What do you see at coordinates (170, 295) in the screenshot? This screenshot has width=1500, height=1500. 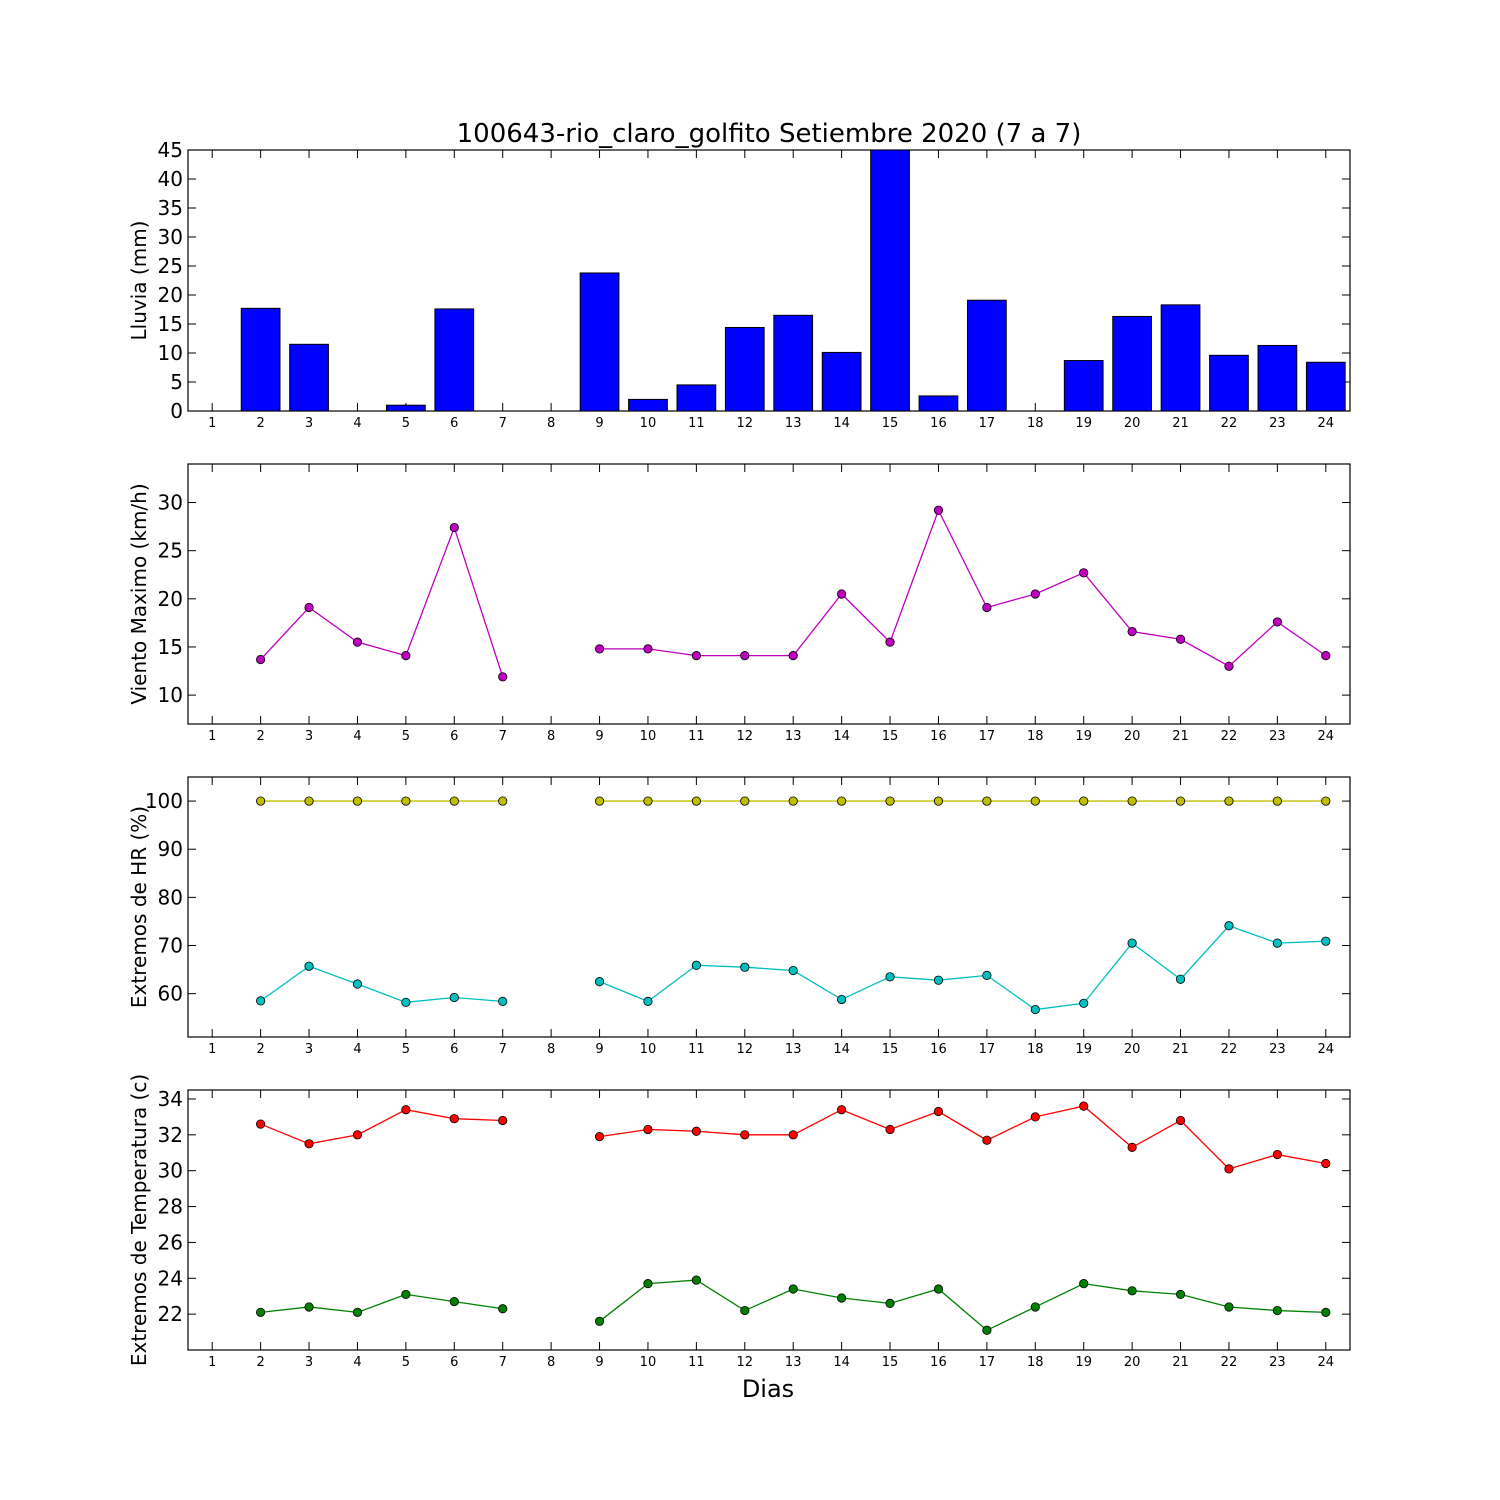 I see `y-tick-label: 20` at bounding box center [170, 295].